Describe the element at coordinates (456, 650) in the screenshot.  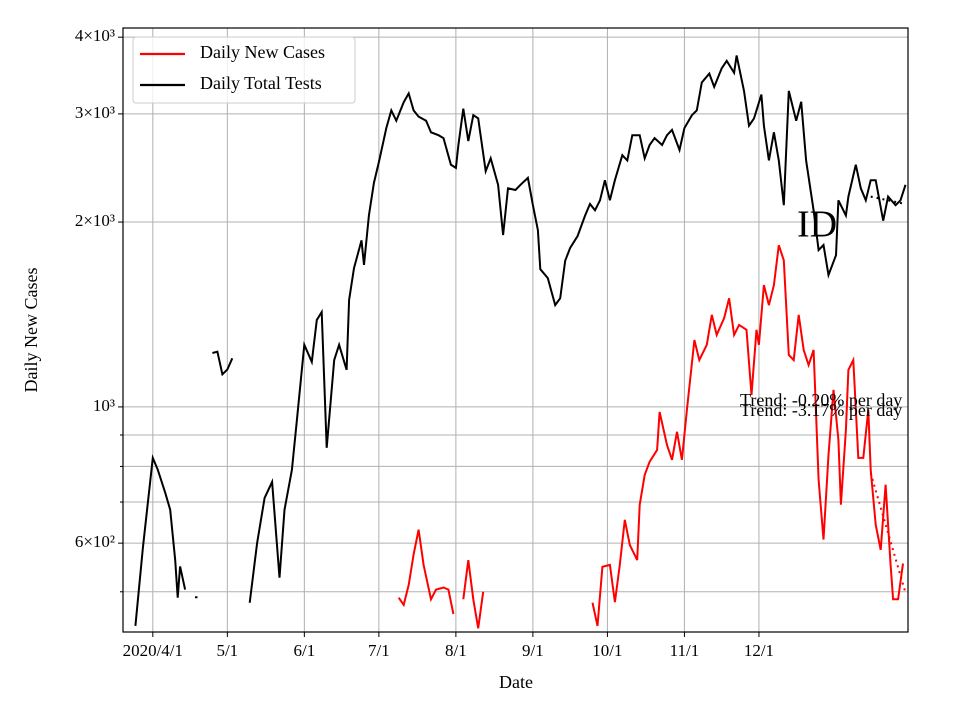
I see `x-tick-label: 8/1` at that location.